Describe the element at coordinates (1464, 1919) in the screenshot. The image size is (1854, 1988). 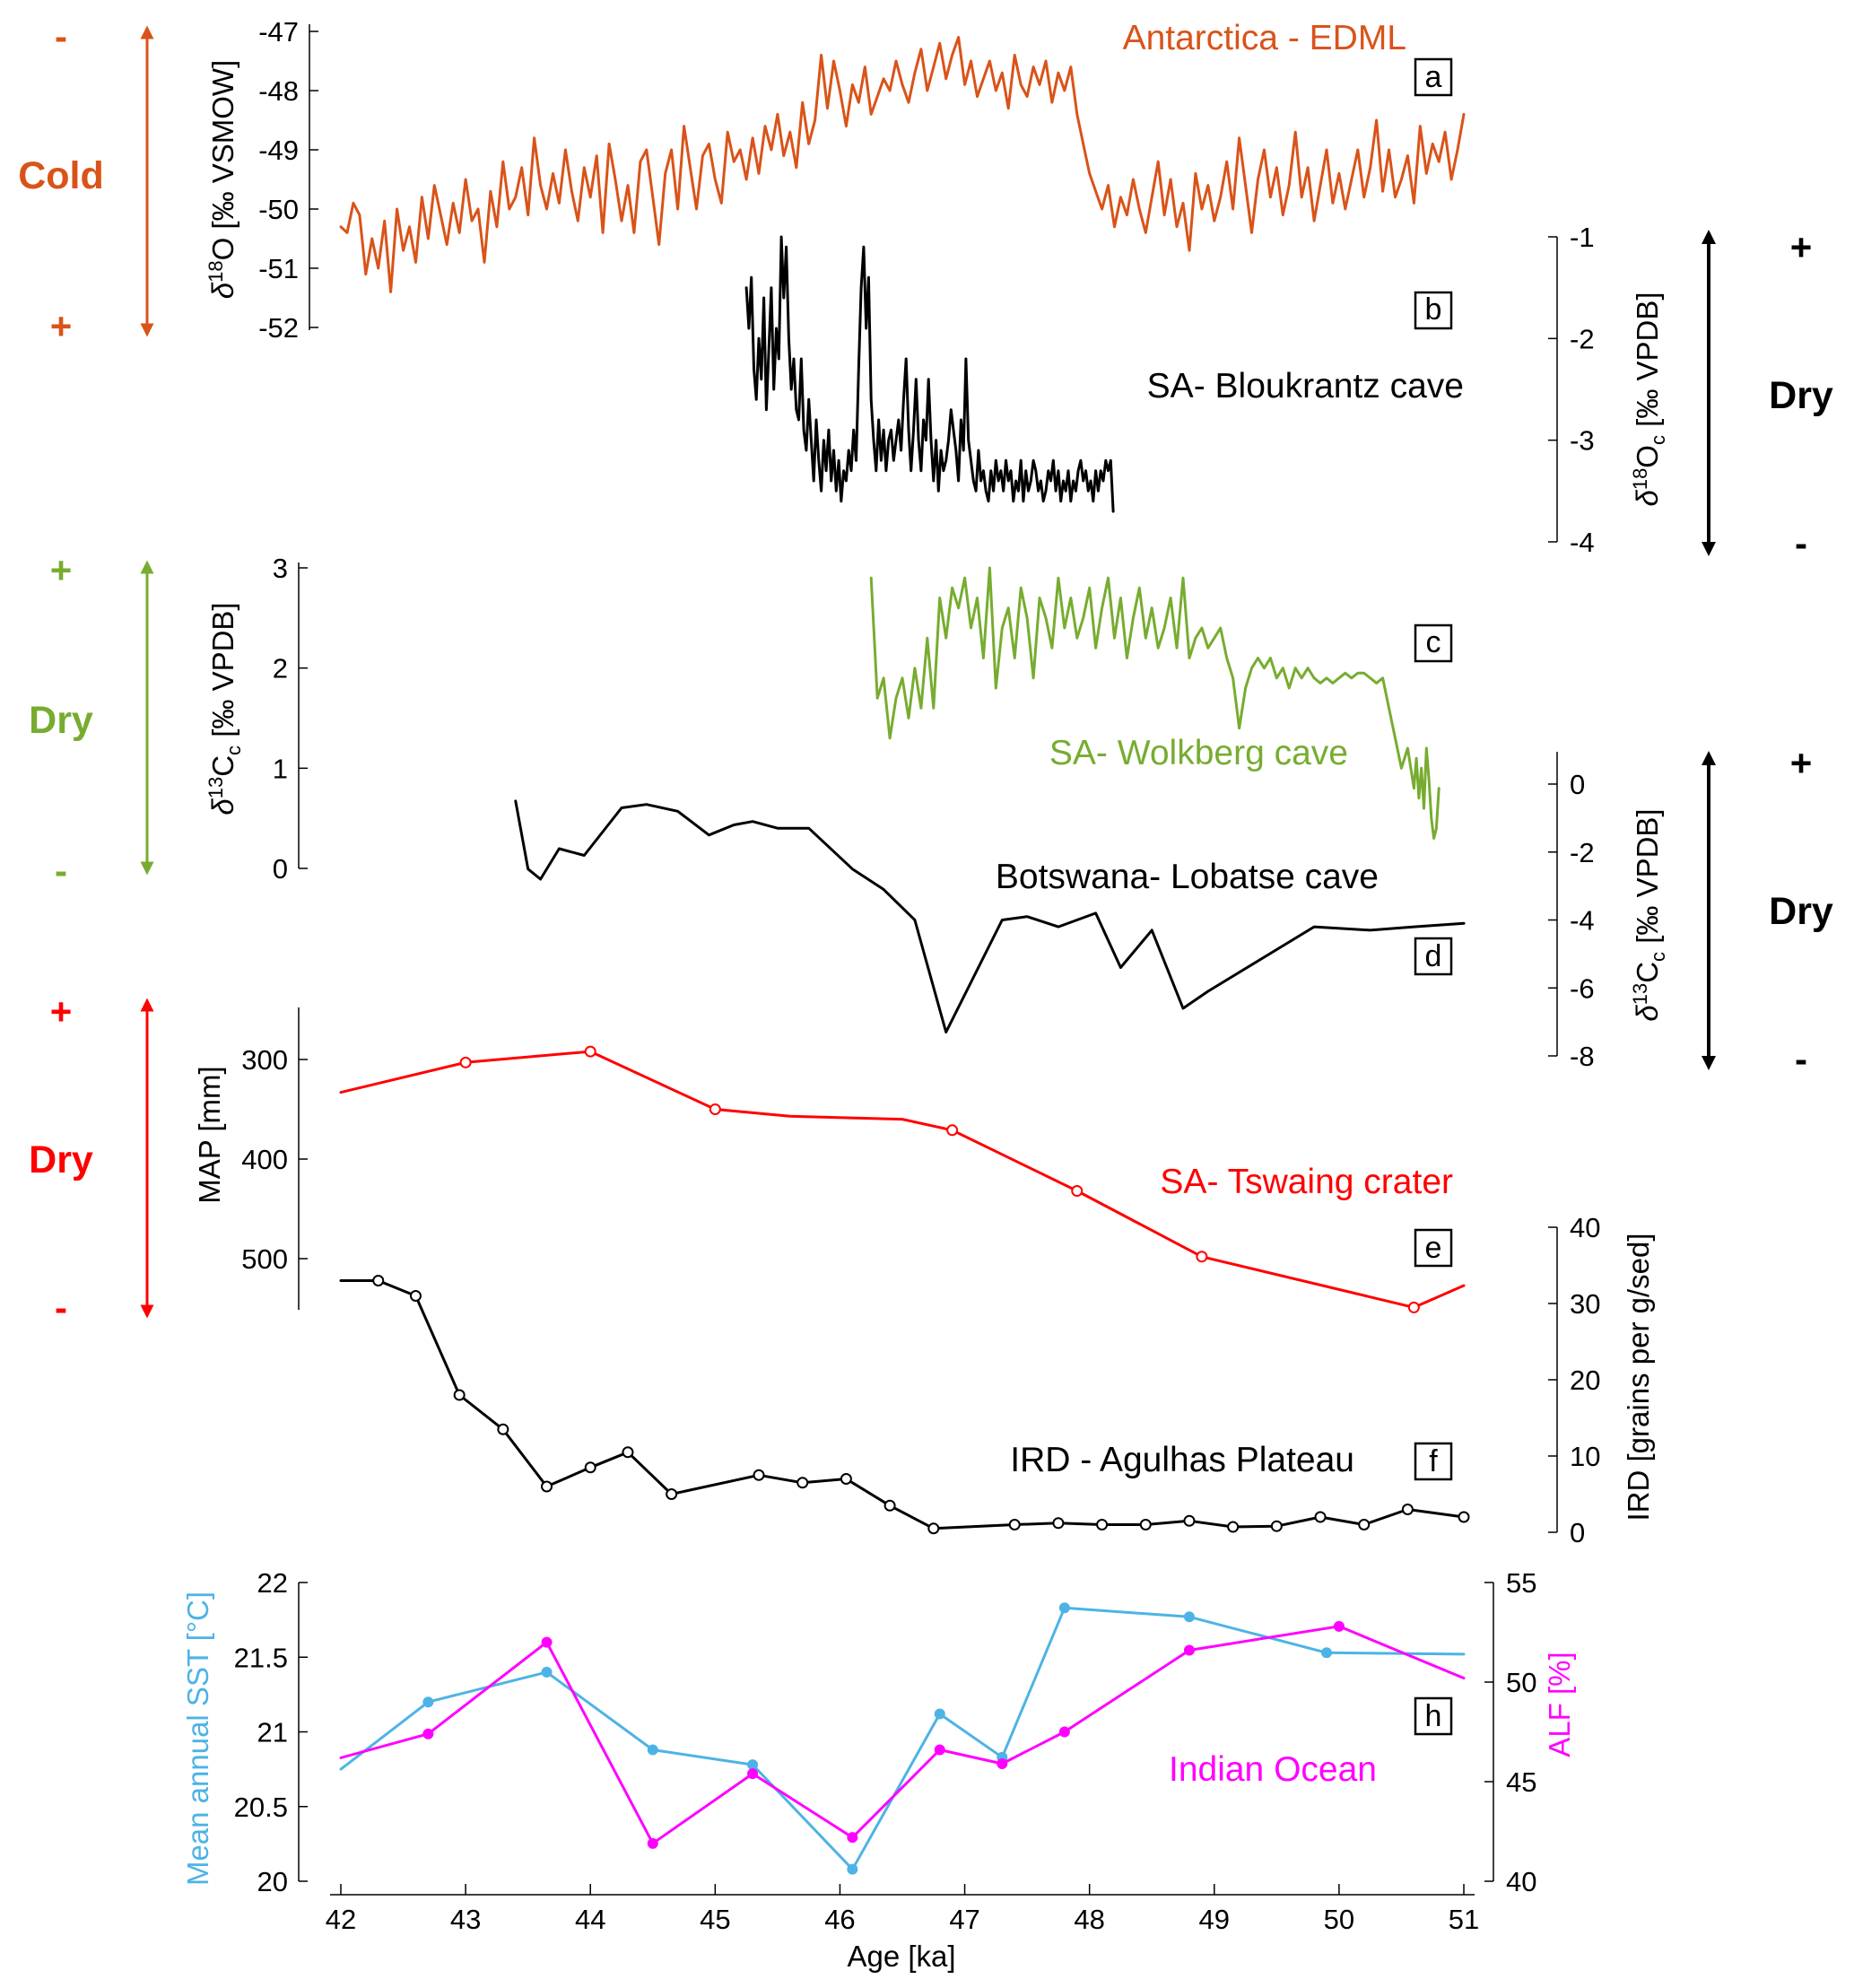
I see `x-axis-tick-label: 51` at that location.